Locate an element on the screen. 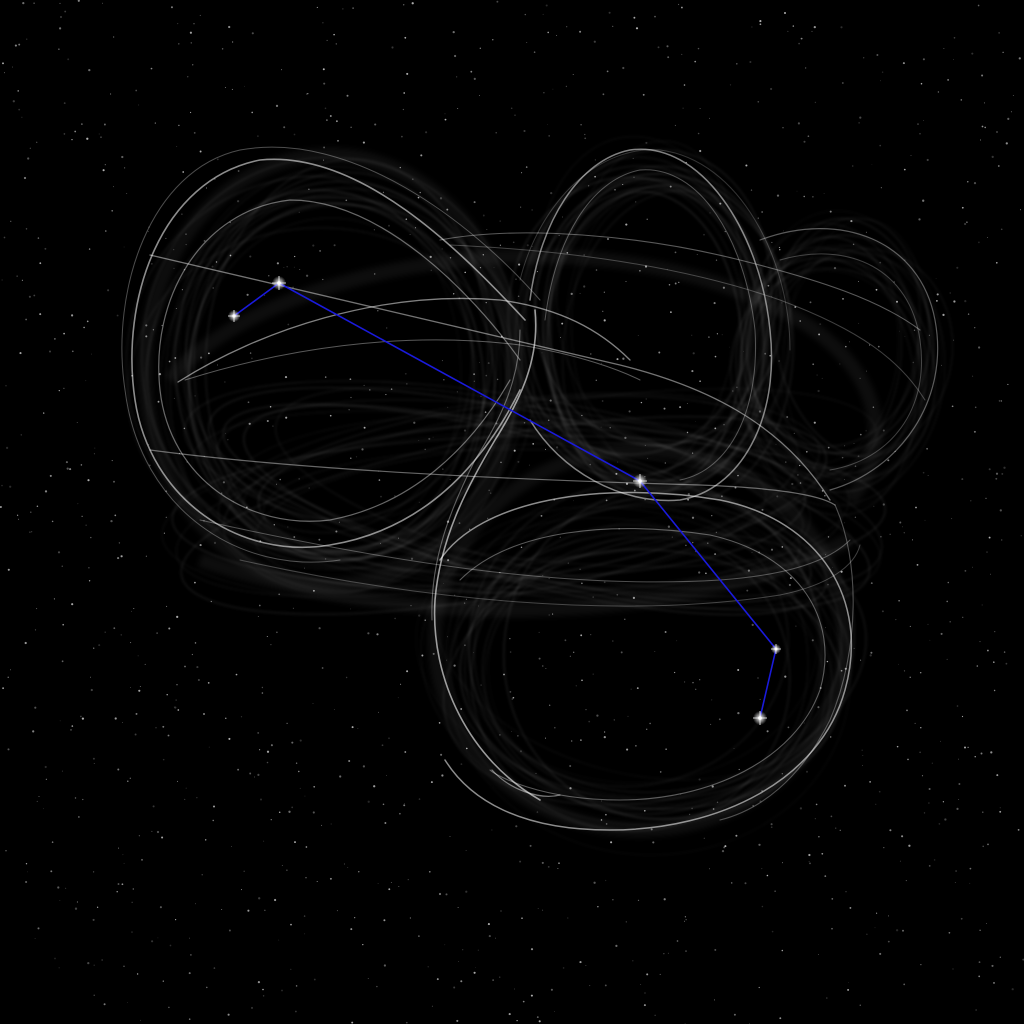 This screenshot has width=1024, height=1024. ribbon-right-loop is located at coordinates (849, 359).